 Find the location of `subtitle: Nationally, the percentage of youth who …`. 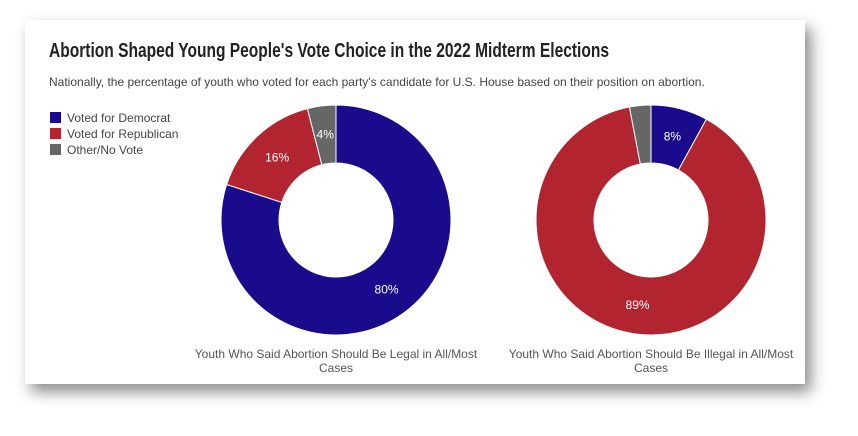

subtitle: Nationally, the percentage of youth who … is located at coordinates (377, 82).